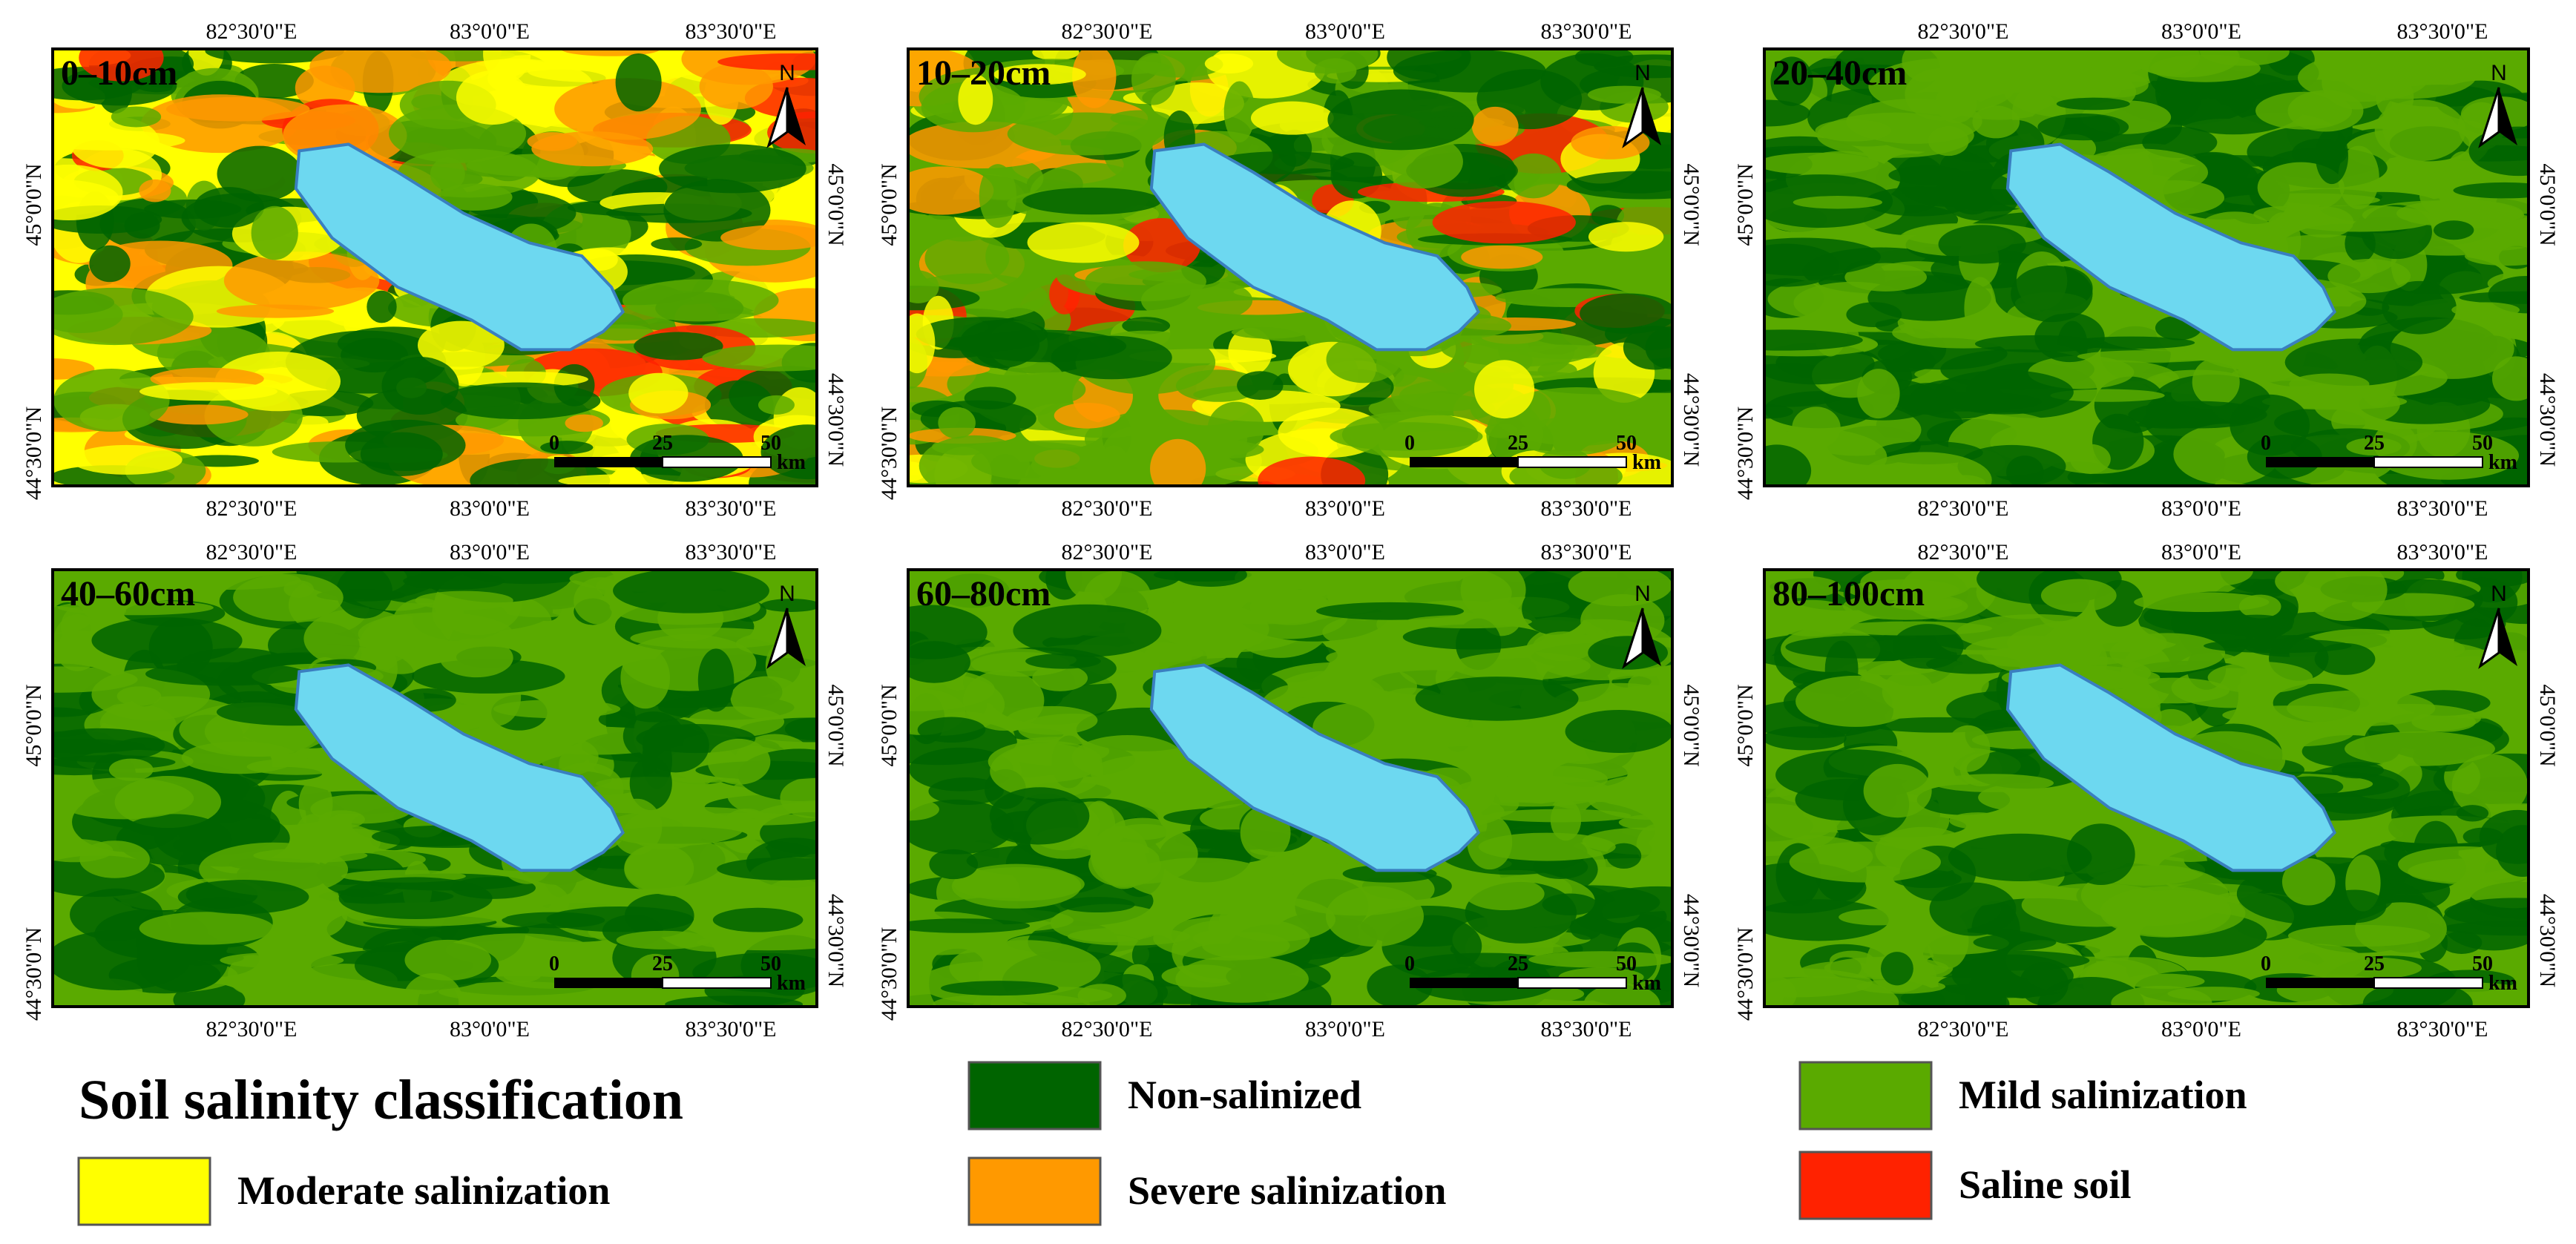 The height and width of the screenshot is (1244, 2576). What do you see at coordinates (787, 594) in the screenshot?
I see `north-label: N` at bounding box center [787, 594].